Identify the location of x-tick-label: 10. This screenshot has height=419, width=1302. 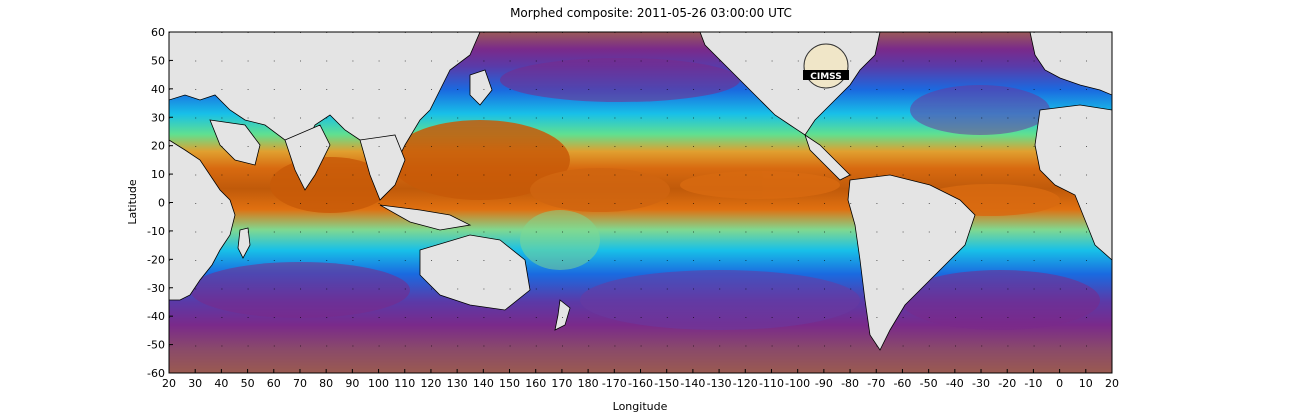
(1086, 383).